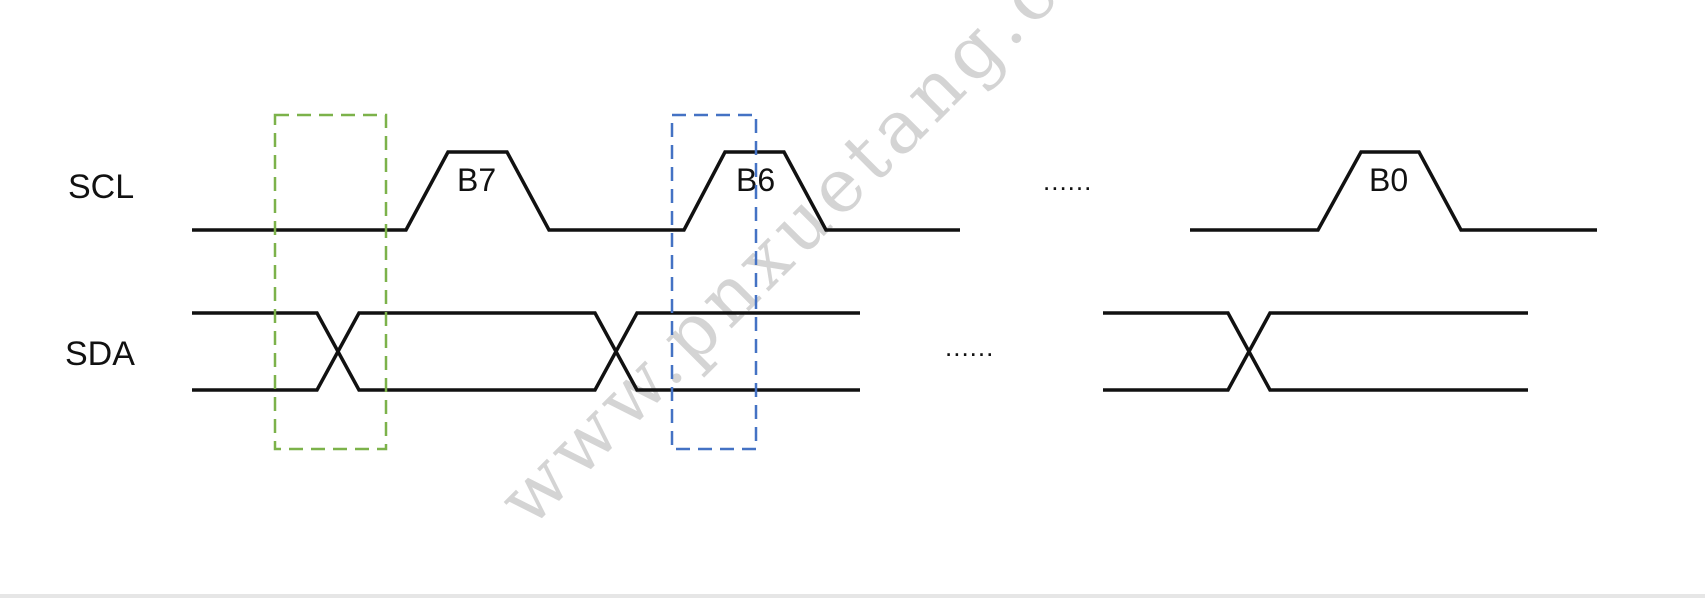  I want to click on sda-waveform-end-top, so click(1315, 351).